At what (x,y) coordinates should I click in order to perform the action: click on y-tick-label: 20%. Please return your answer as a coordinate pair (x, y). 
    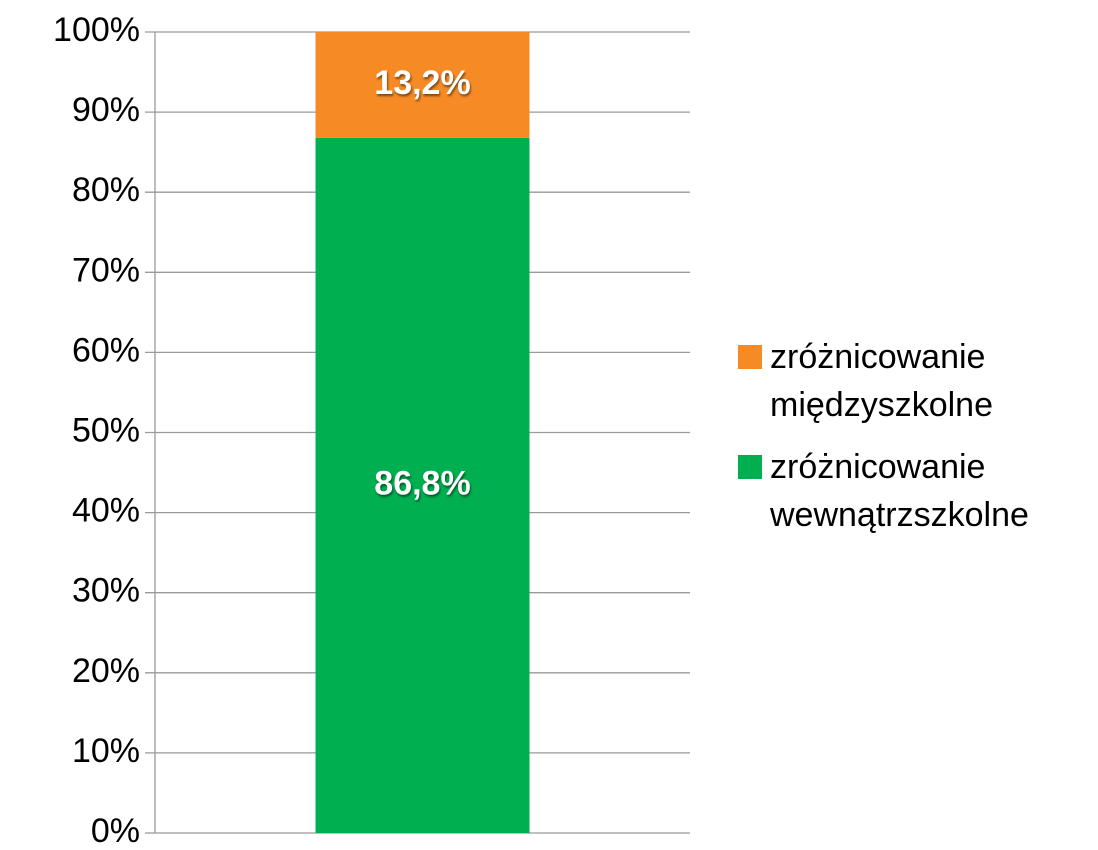
    Looking at the image, I should click on (106, 671).